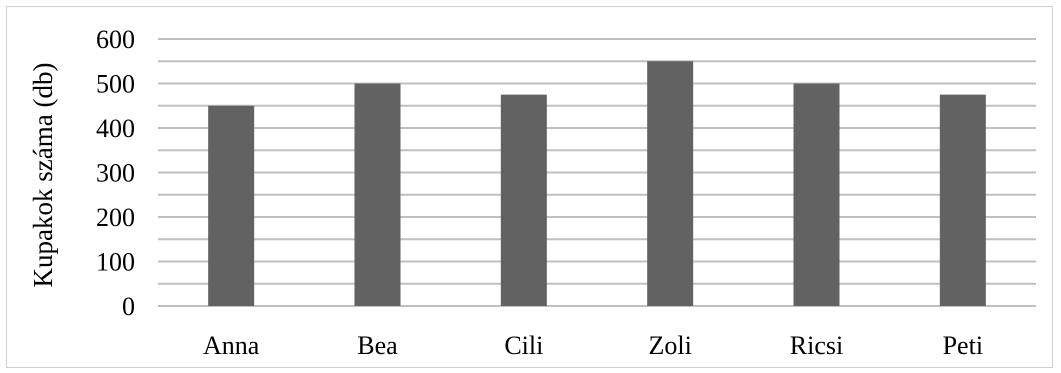 The width and height of the screenshot is (1061, 373). Describe the element at coordinates (523, 345) in the screenshot. I see `x-tick-label: Cili` at that location.